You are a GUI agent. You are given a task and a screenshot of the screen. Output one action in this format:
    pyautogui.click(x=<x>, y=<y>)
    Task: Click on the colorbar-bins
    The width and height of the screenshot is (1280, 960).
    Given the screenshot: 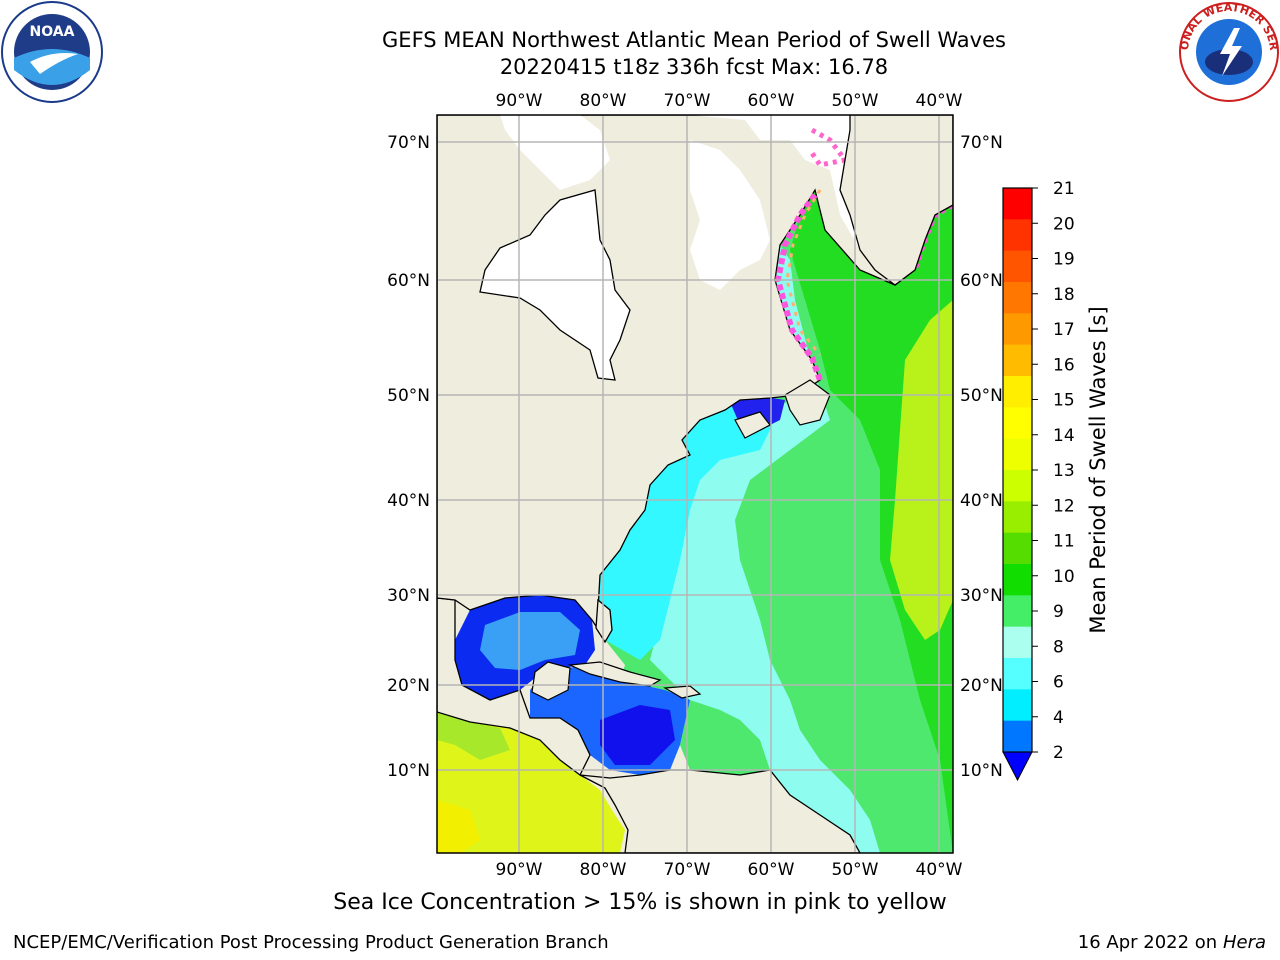 What is the action you would take?
    pyautogui.click(x=1017, y=470)
    